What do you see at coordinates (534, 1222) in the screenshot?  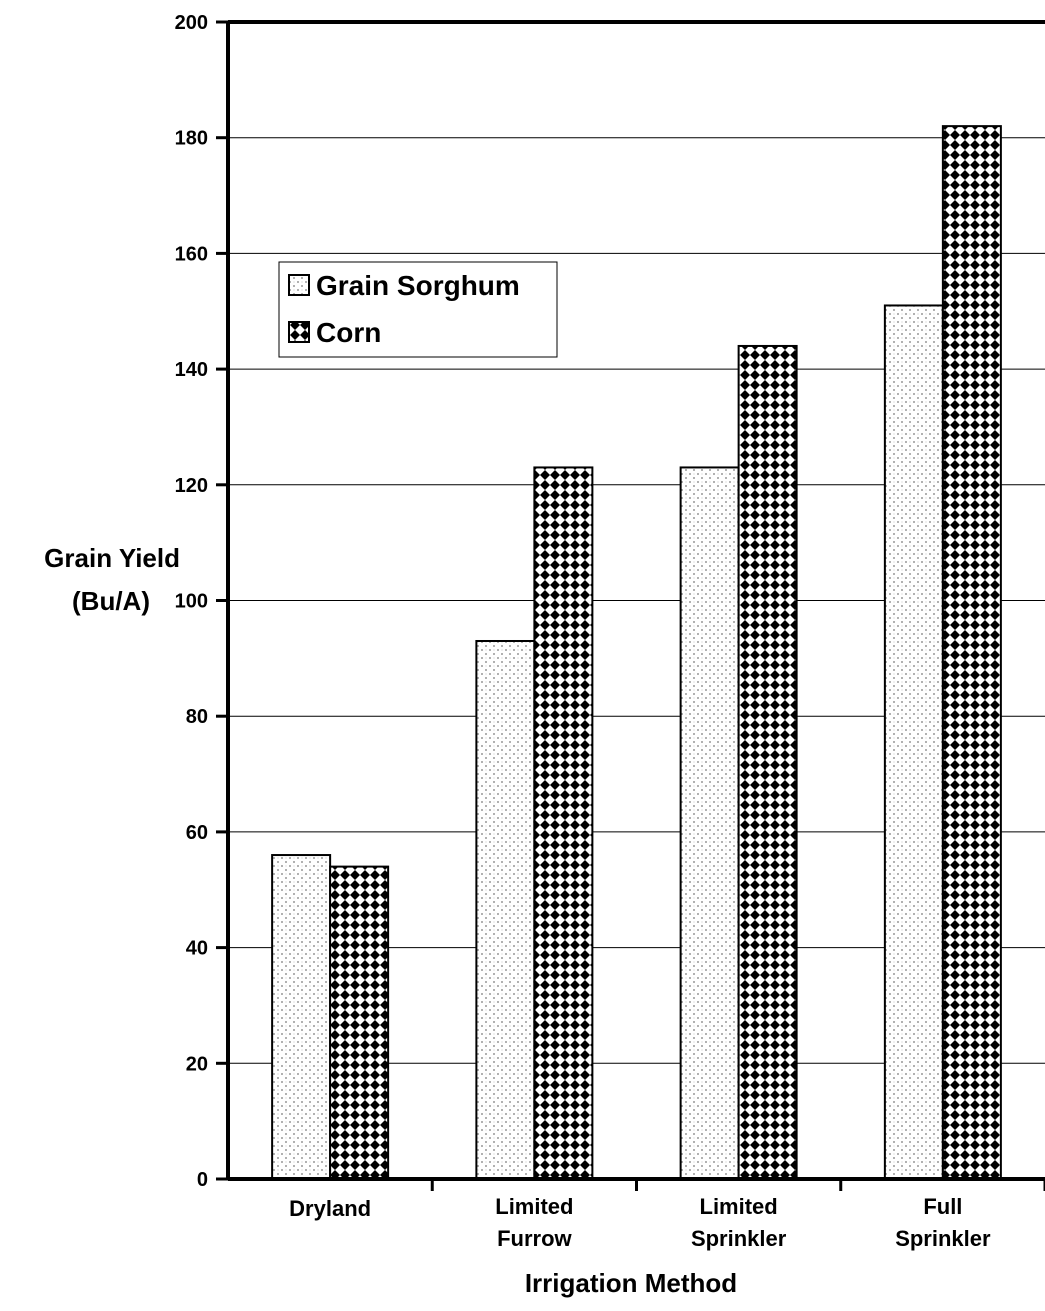 I see `x-category-label: Limited Furrow` at bounding box center [534, 1222].